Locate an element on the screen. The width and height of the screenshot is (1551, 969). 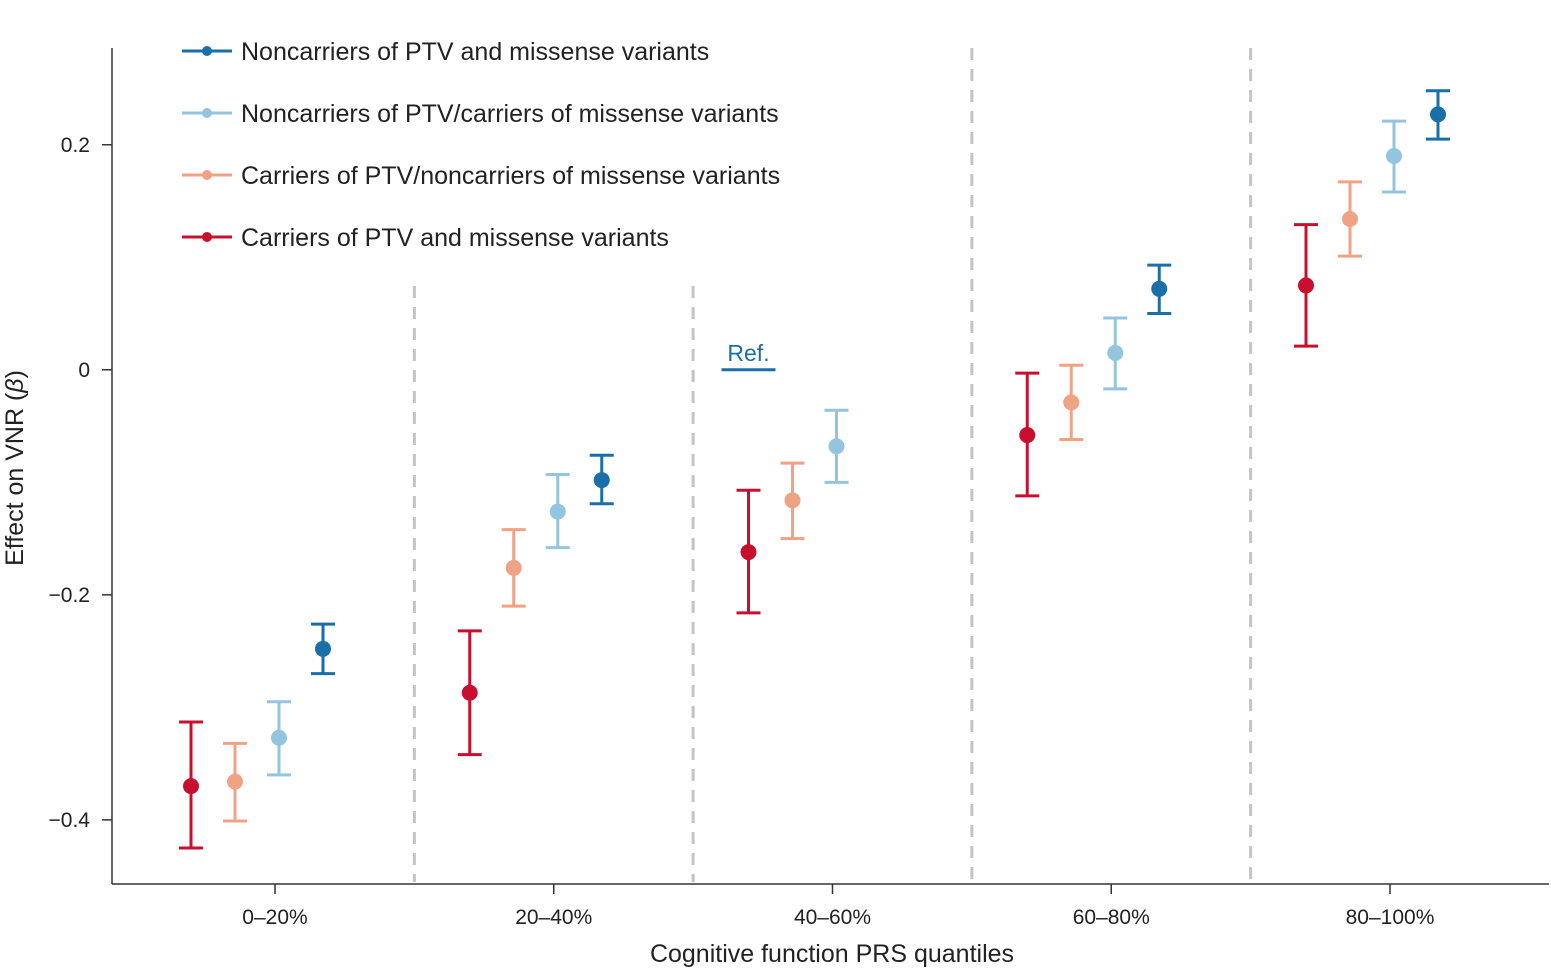
y-tick-label: −0.4 is located at coordinates (70, 820).